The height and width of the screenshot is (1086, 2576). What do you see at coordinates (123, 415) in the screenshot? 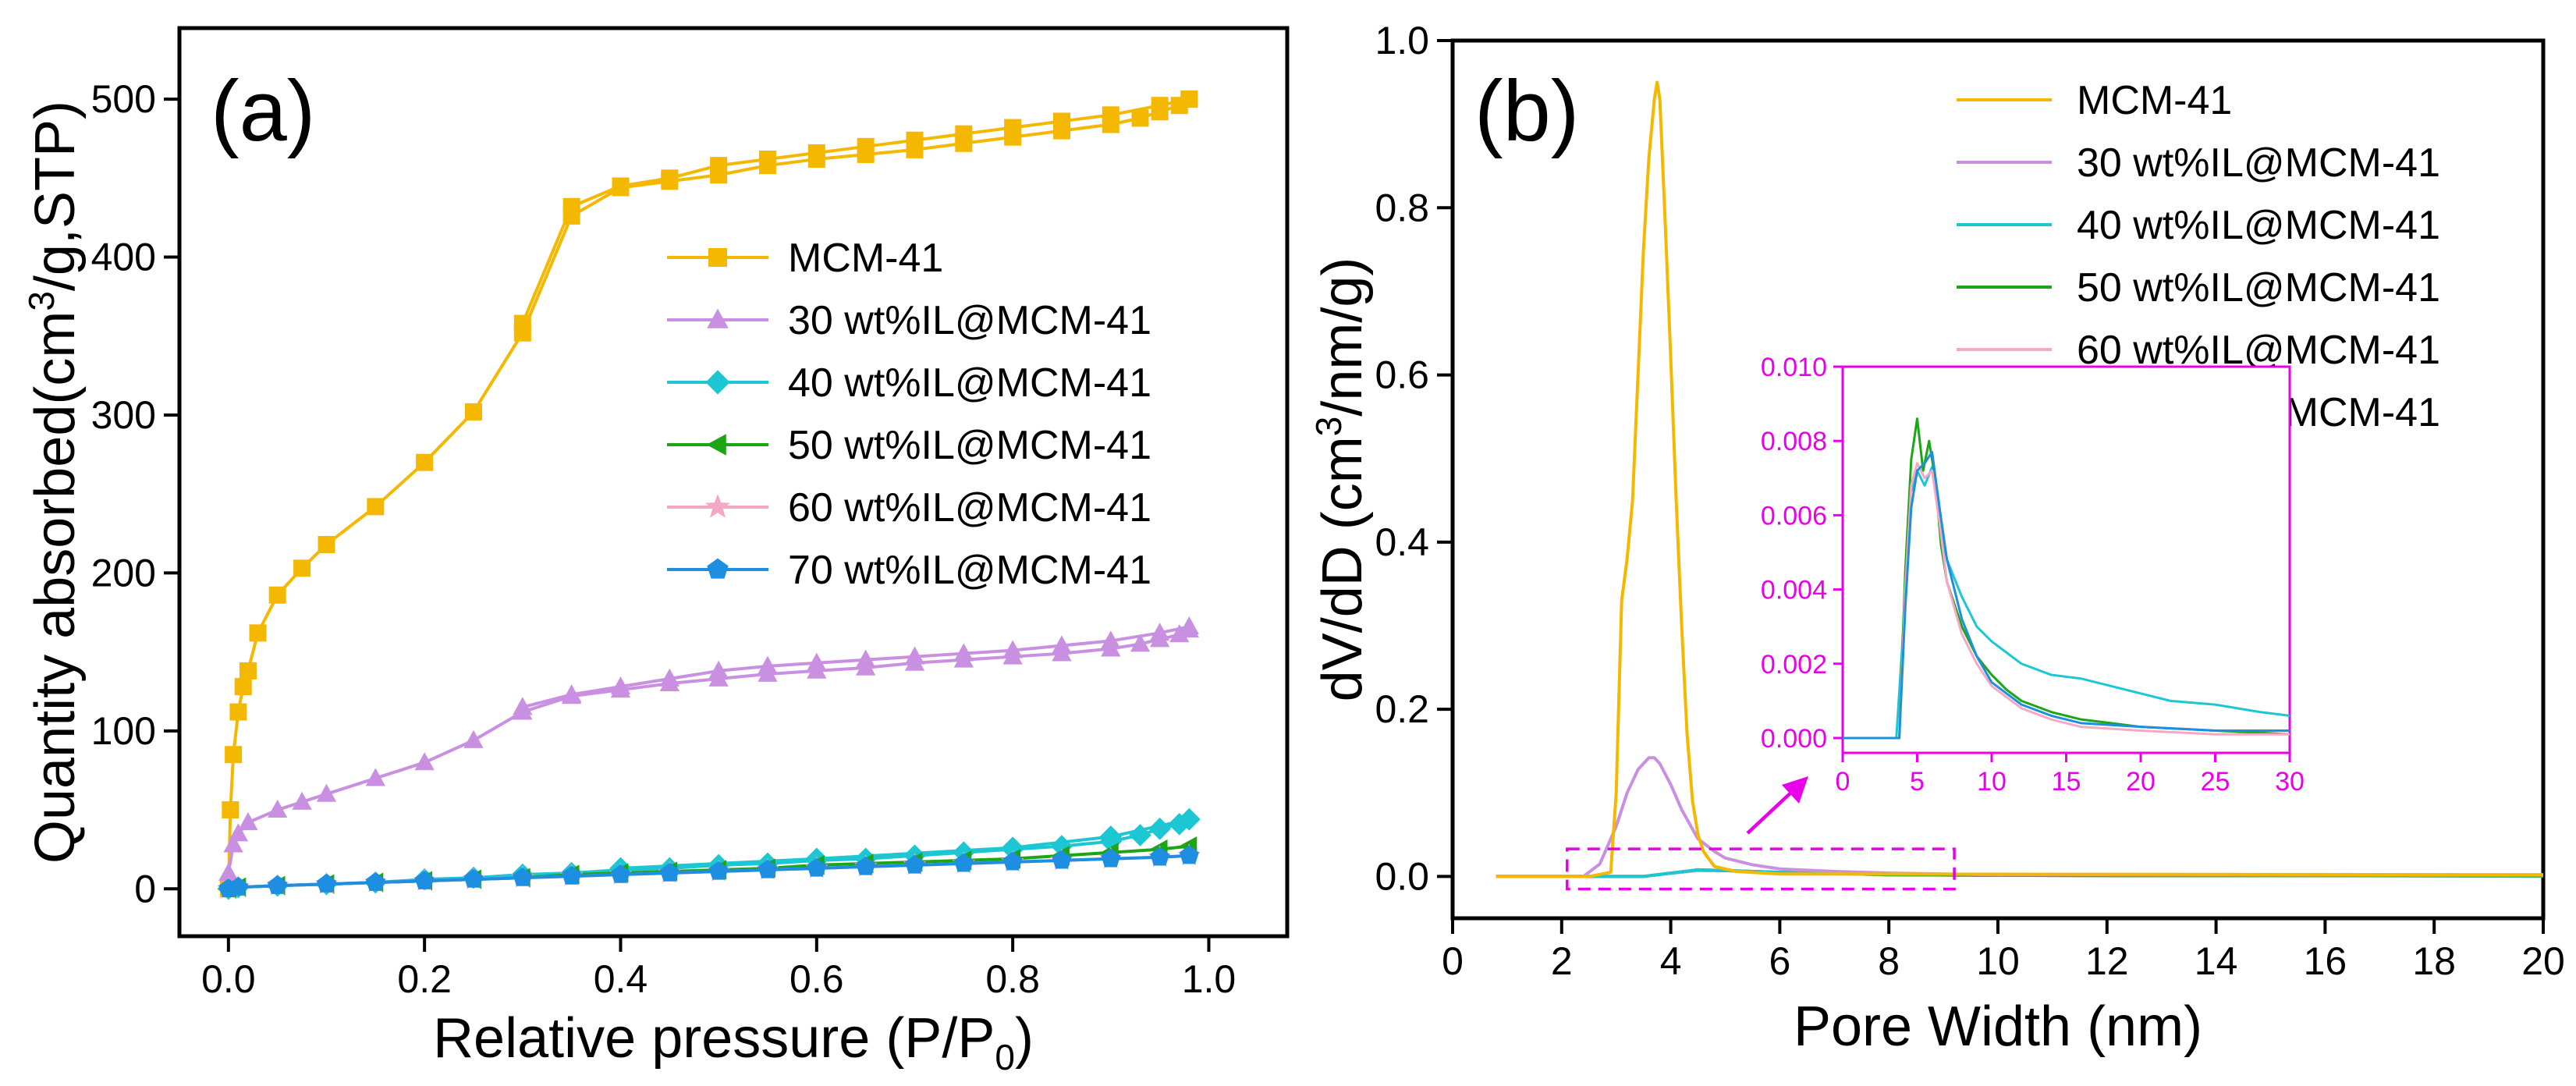
I see `y-tick-label-a: 300` at bounding box center [123, 415].